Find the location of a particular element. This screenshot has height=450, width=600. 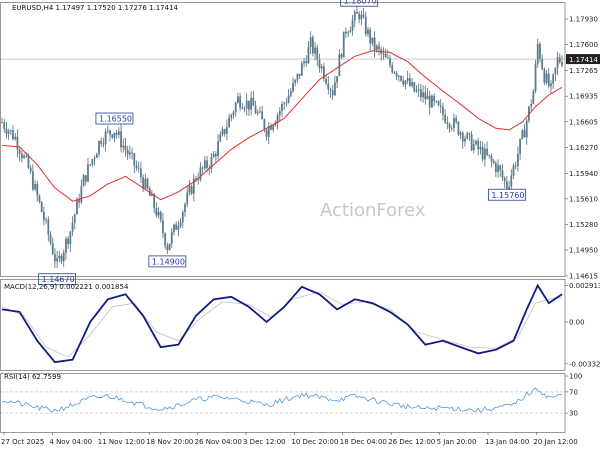

price-annotation: 1.18070 is located at coordinates (359, 3).